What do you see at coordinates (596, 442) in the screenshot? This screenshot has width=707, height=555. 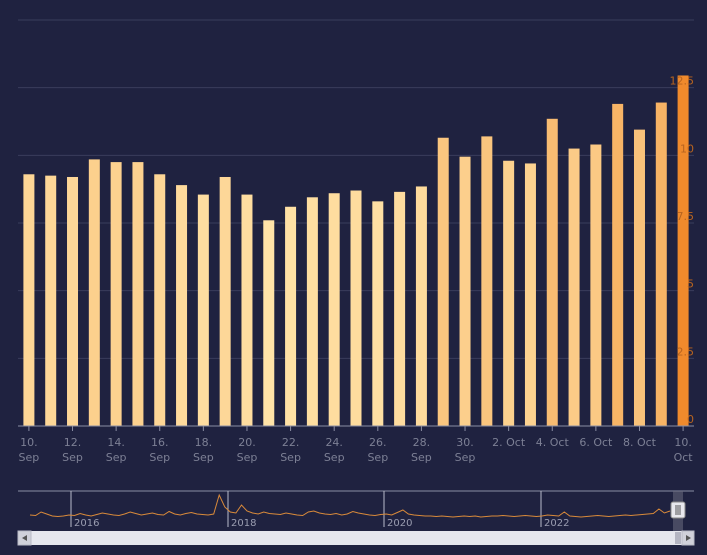 I see `x-tick-label: 6. Oct` at bounding box center [596, 442].